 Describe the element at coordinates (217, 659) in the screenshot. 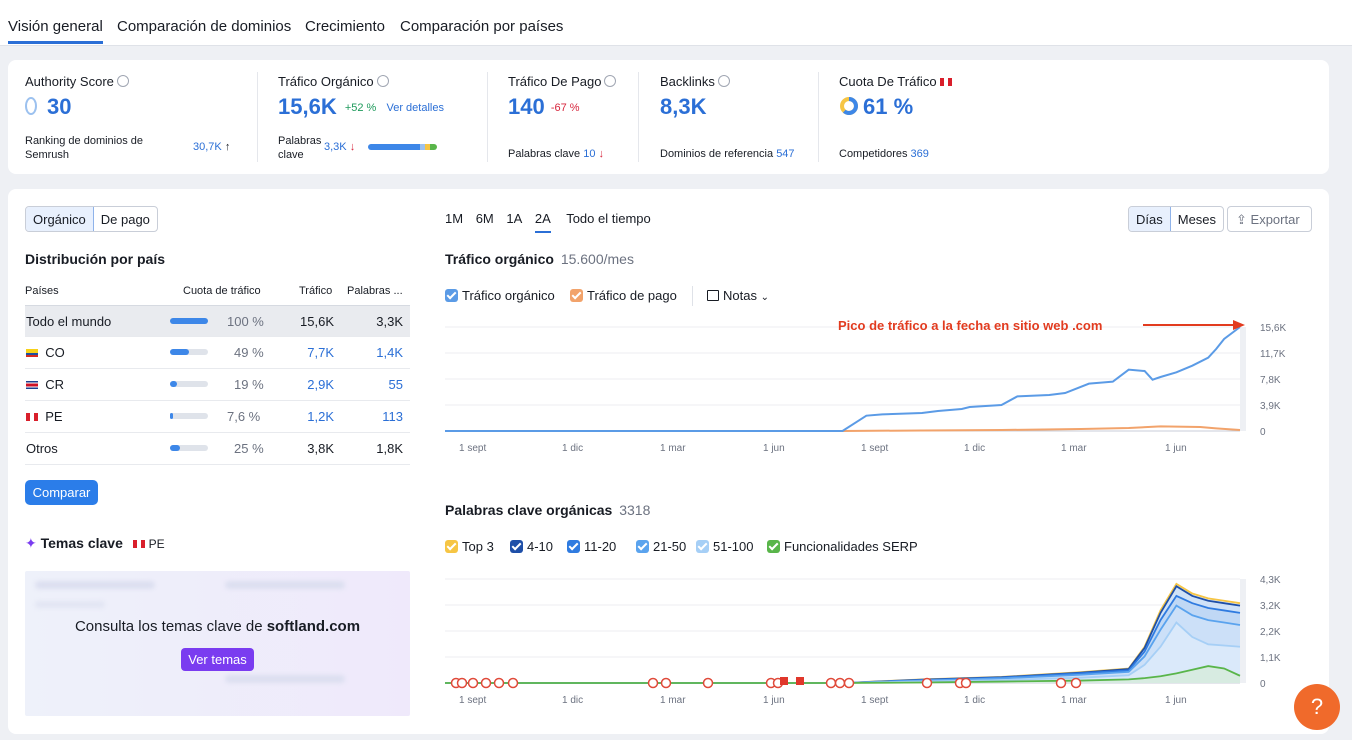

I see `ver-temas-button: Ver temas` at that location.